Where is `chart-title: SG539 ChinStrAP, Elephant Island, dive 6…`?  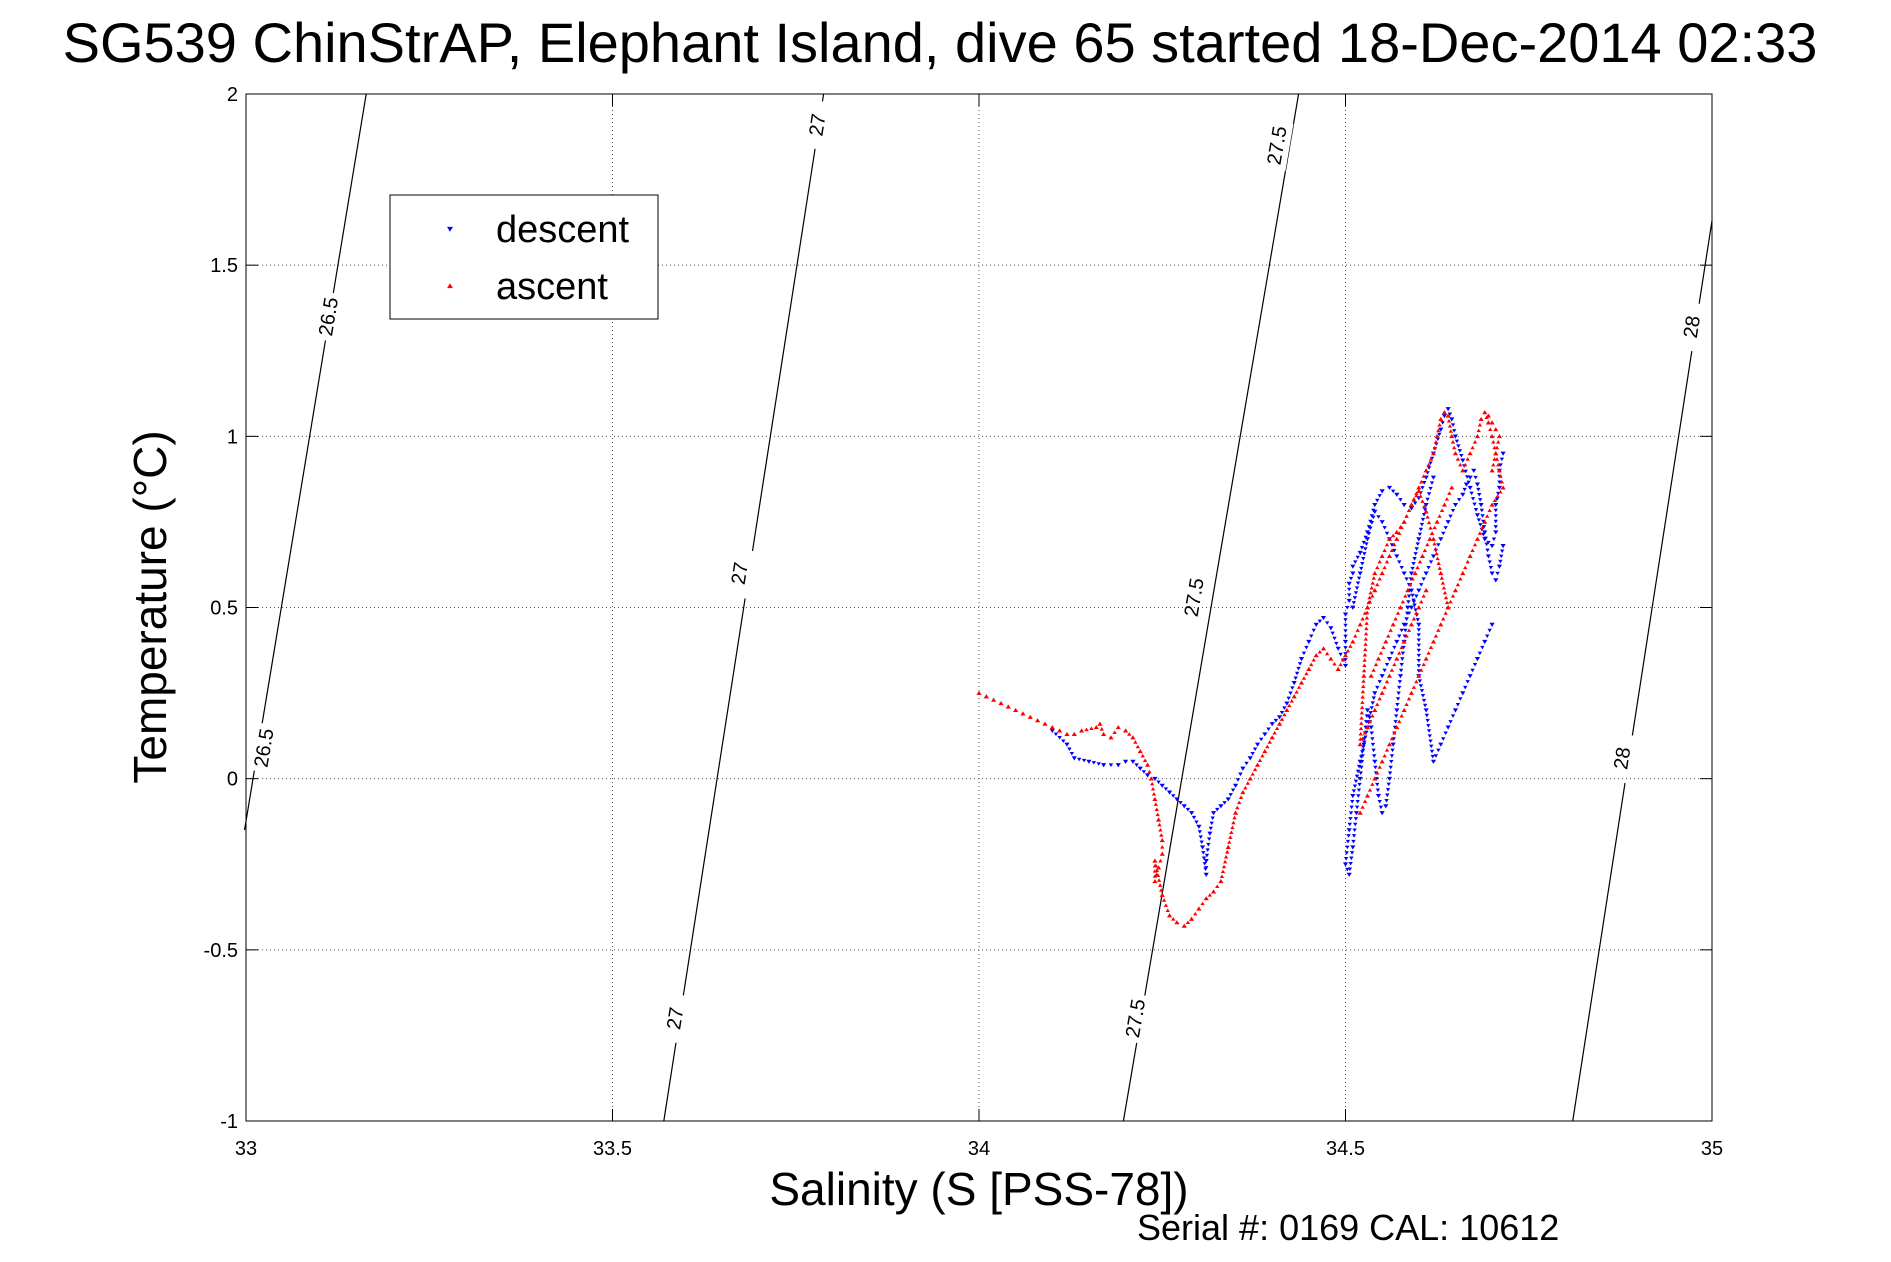 chart-title: SG539 ChinStrAP, Elephant Island, dive 6… is located at coordinates (940, 42).